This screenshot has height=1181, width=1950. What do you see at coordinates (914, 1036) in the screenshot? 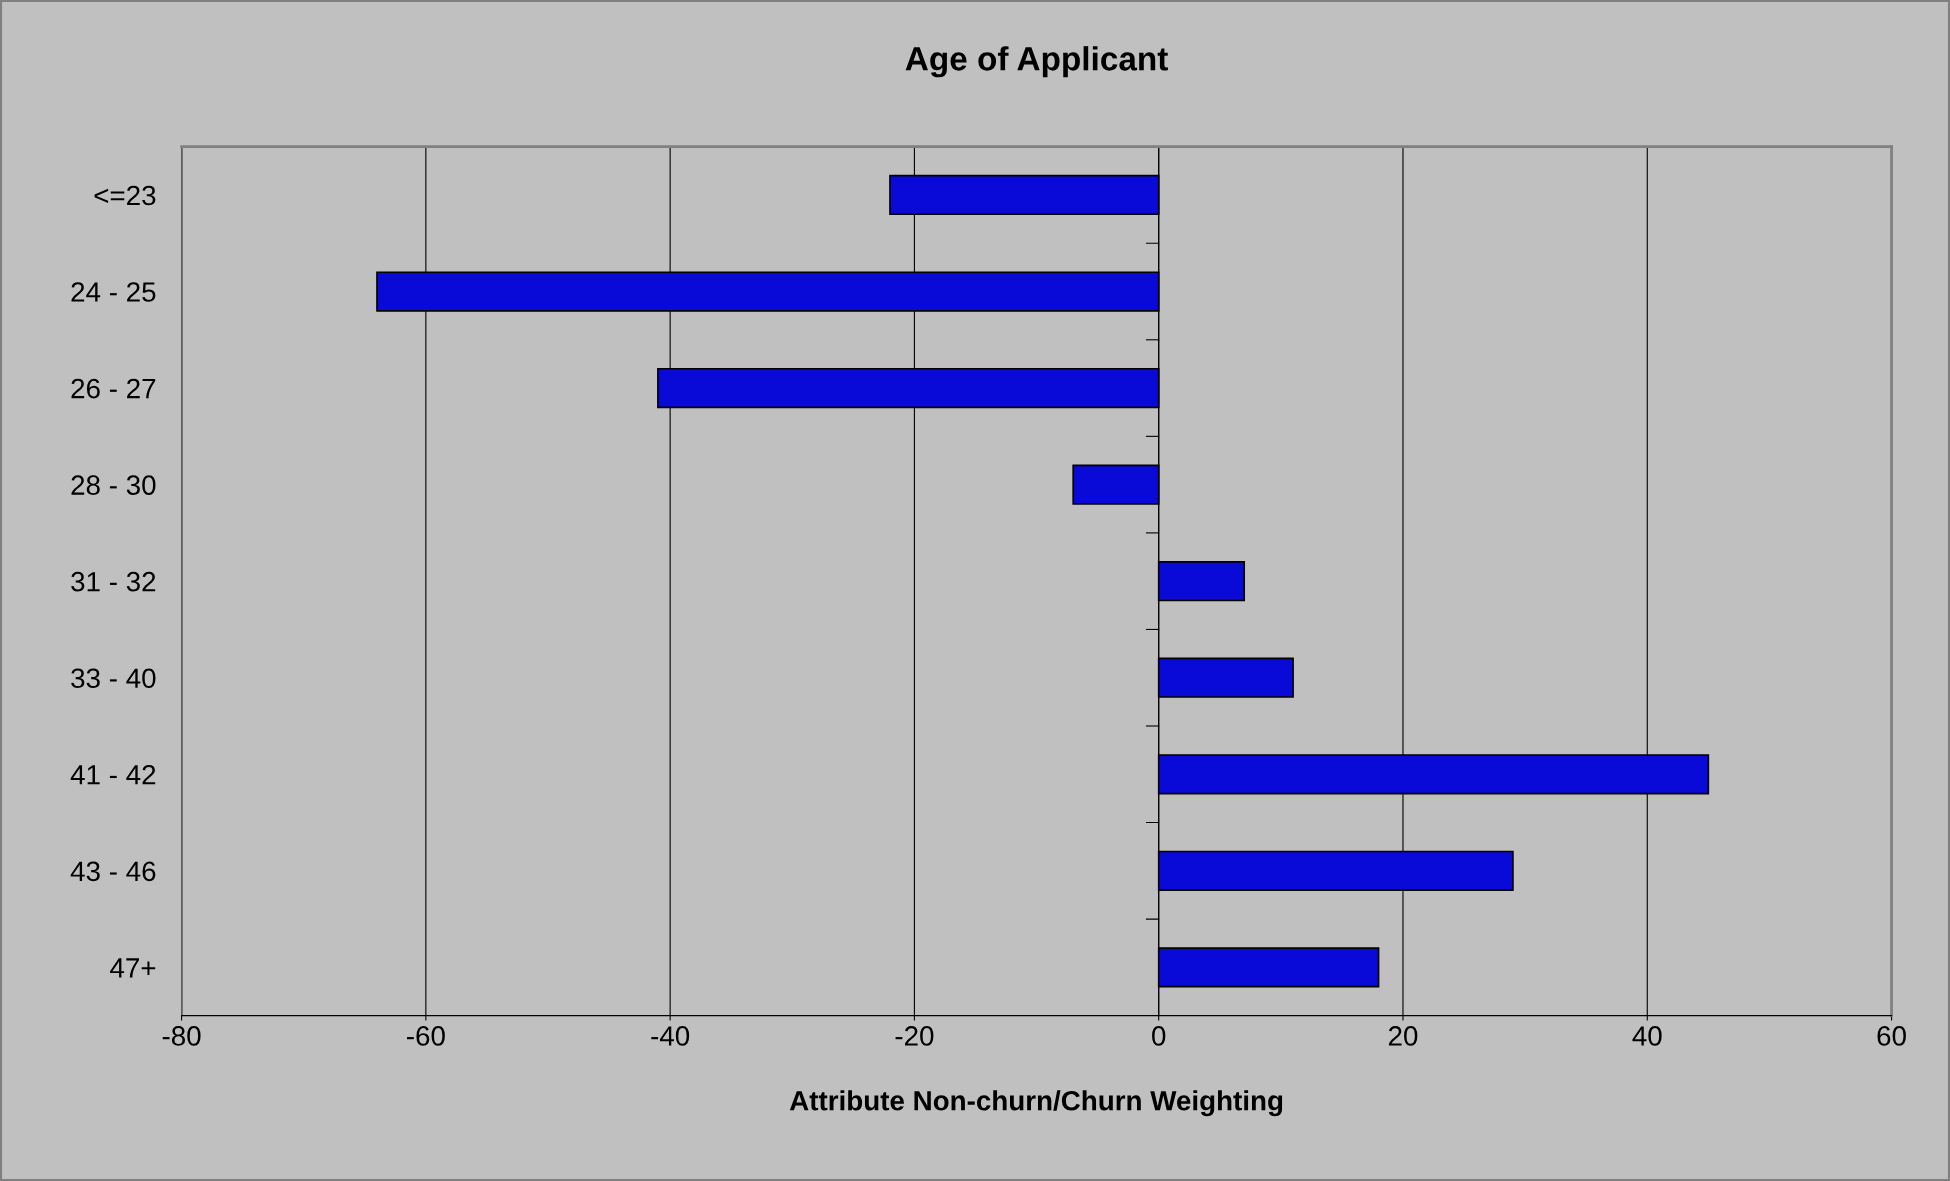
I see `x-tick-label: -20` at bounding box center [914, 1036].